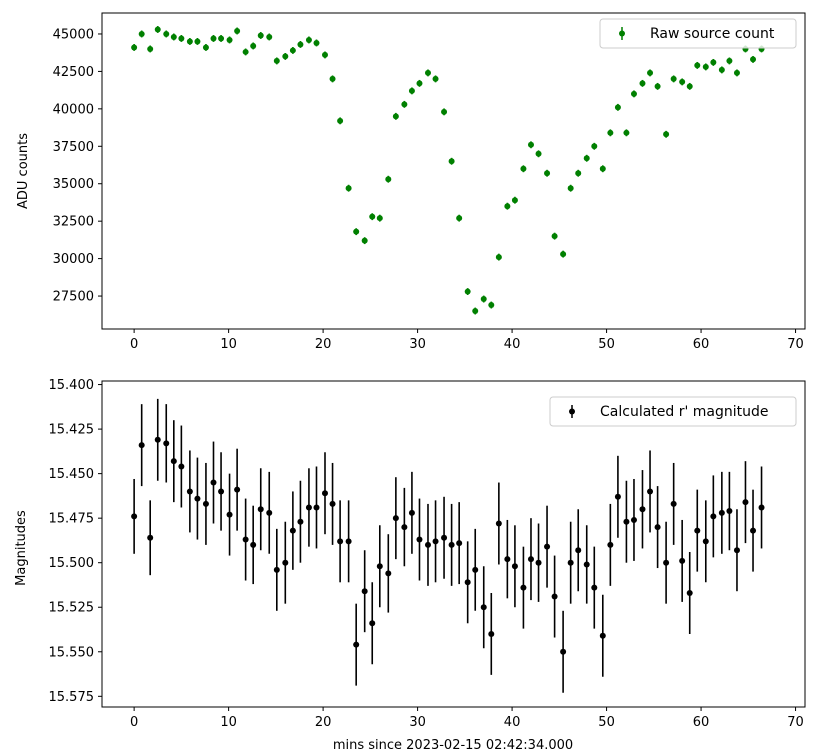  I want to click on raw-count-x-tick-label: 60, so click(701, 344).